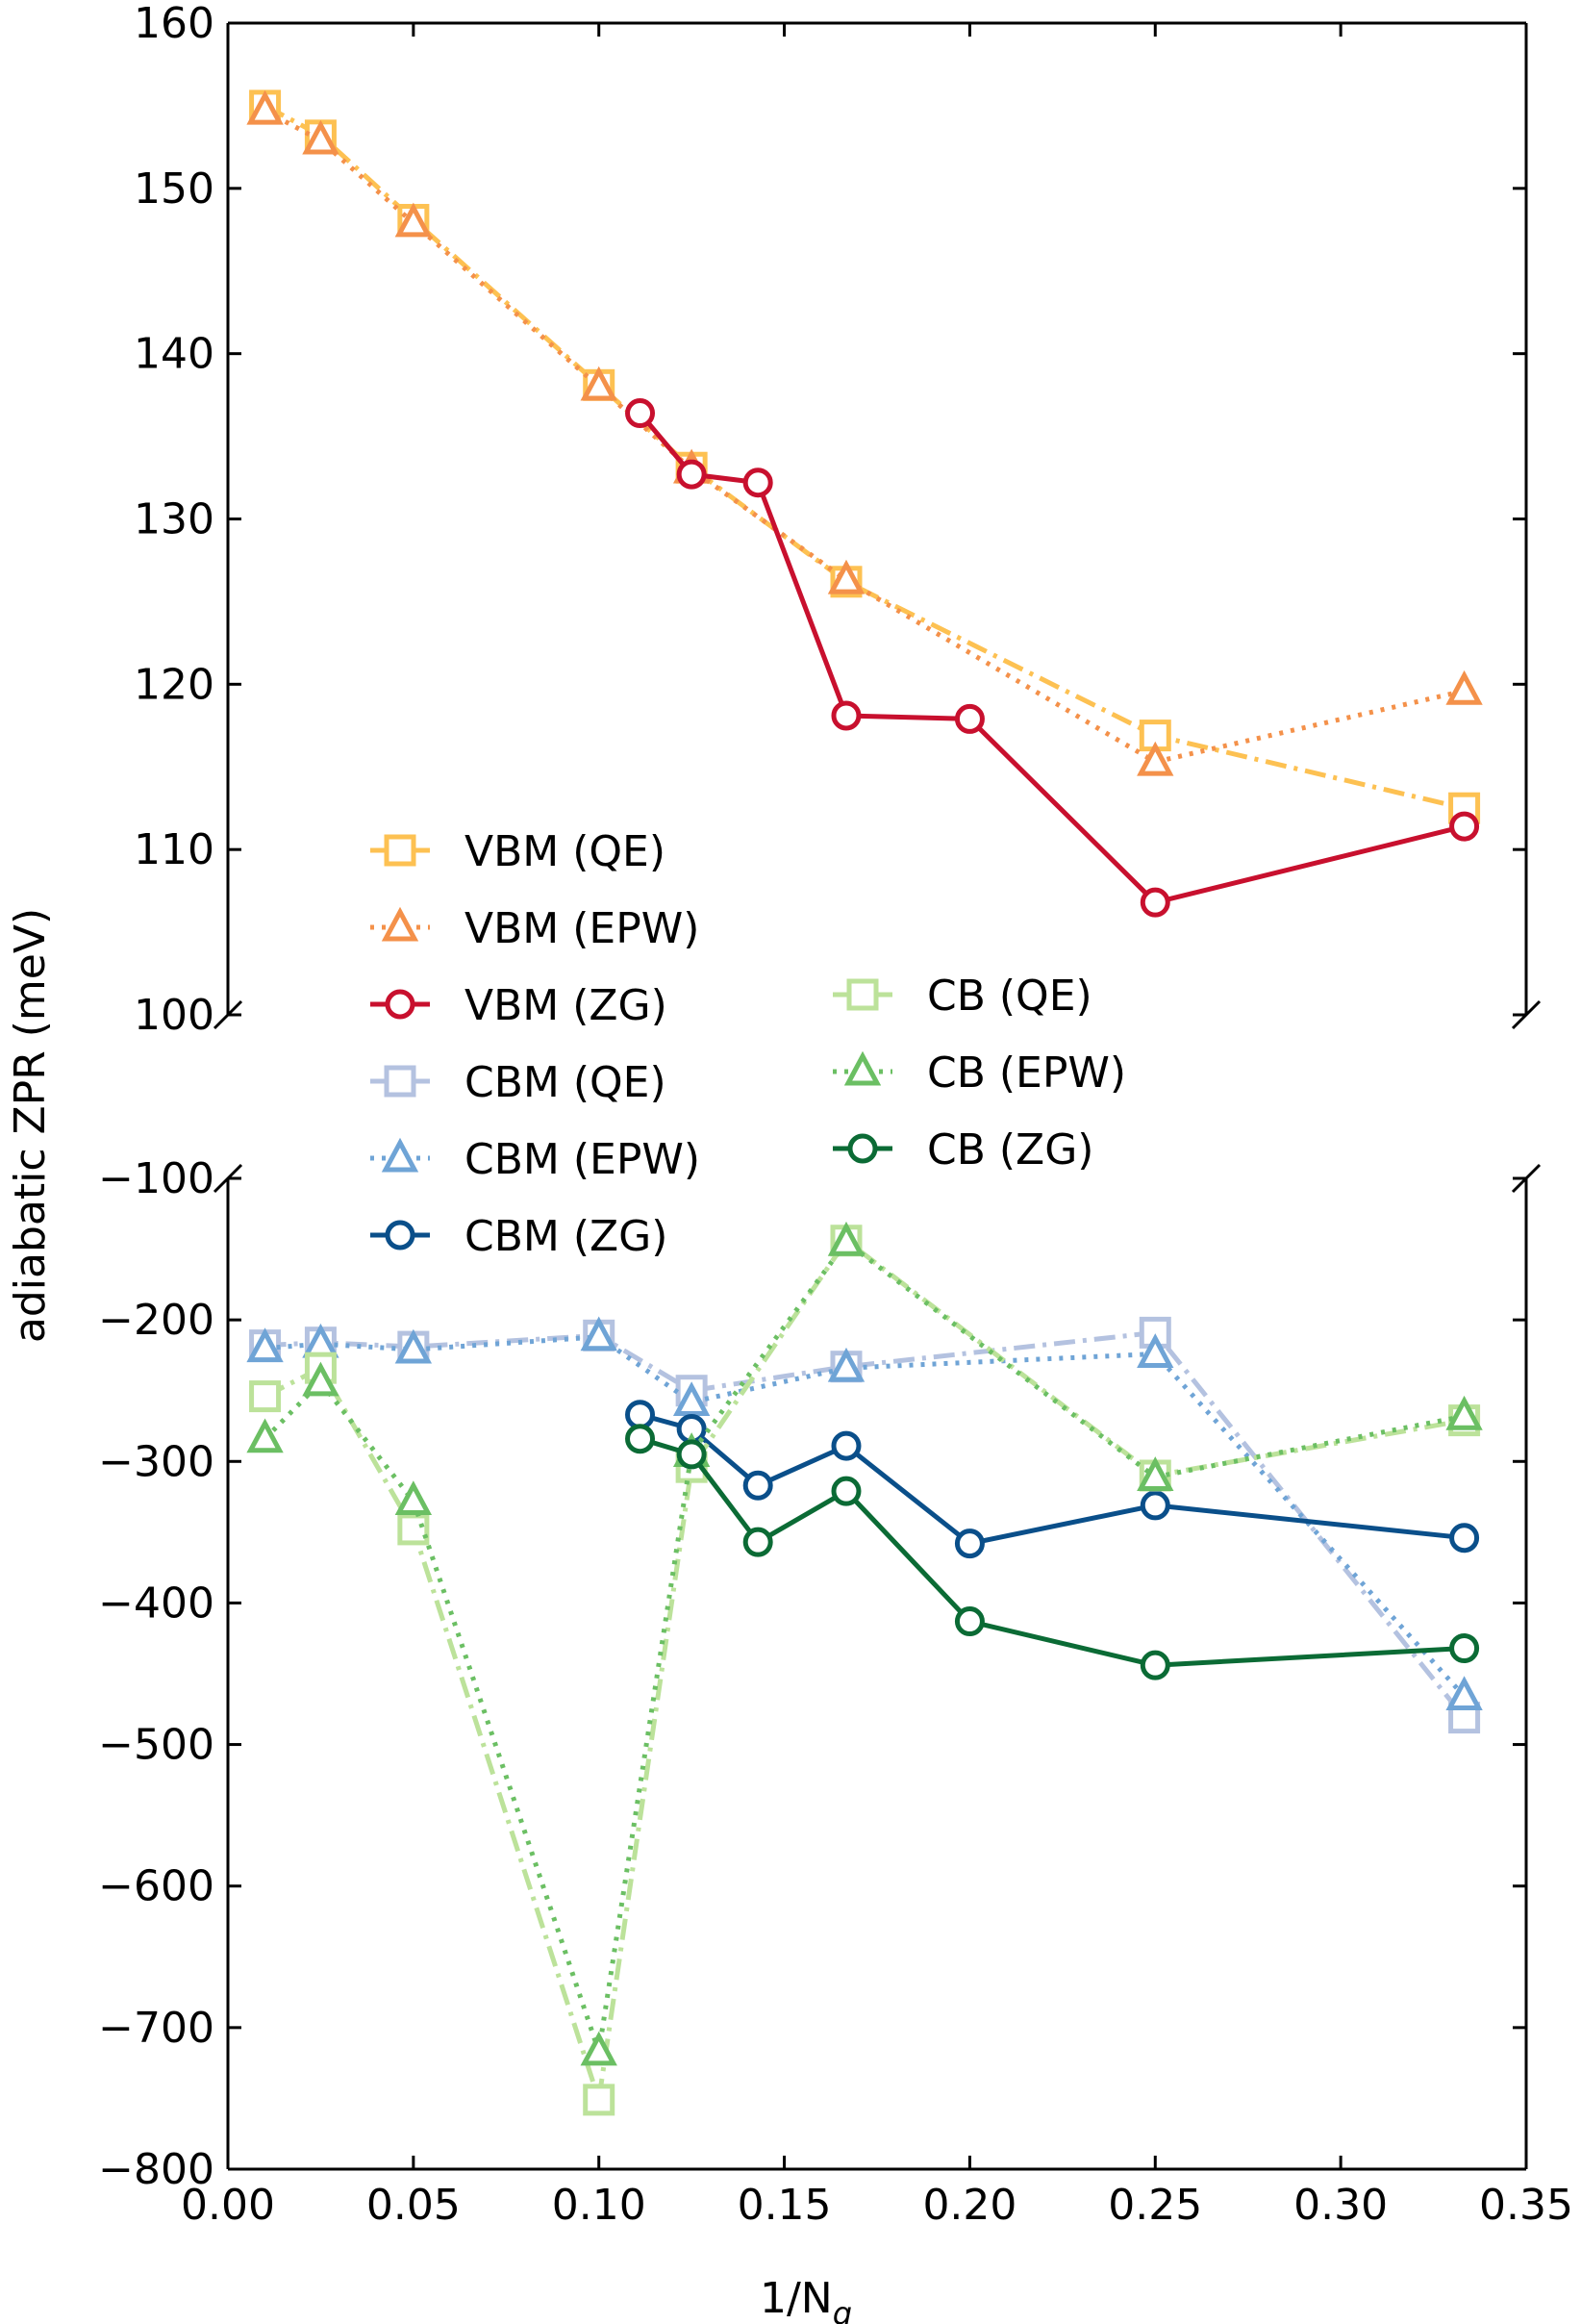 The height and width of the screenshot is (2324, 1581). What do you see at coordinates (174, 684) in the screenshot?
I see `y-tick-label: 120` at bounding box center [174, 684].